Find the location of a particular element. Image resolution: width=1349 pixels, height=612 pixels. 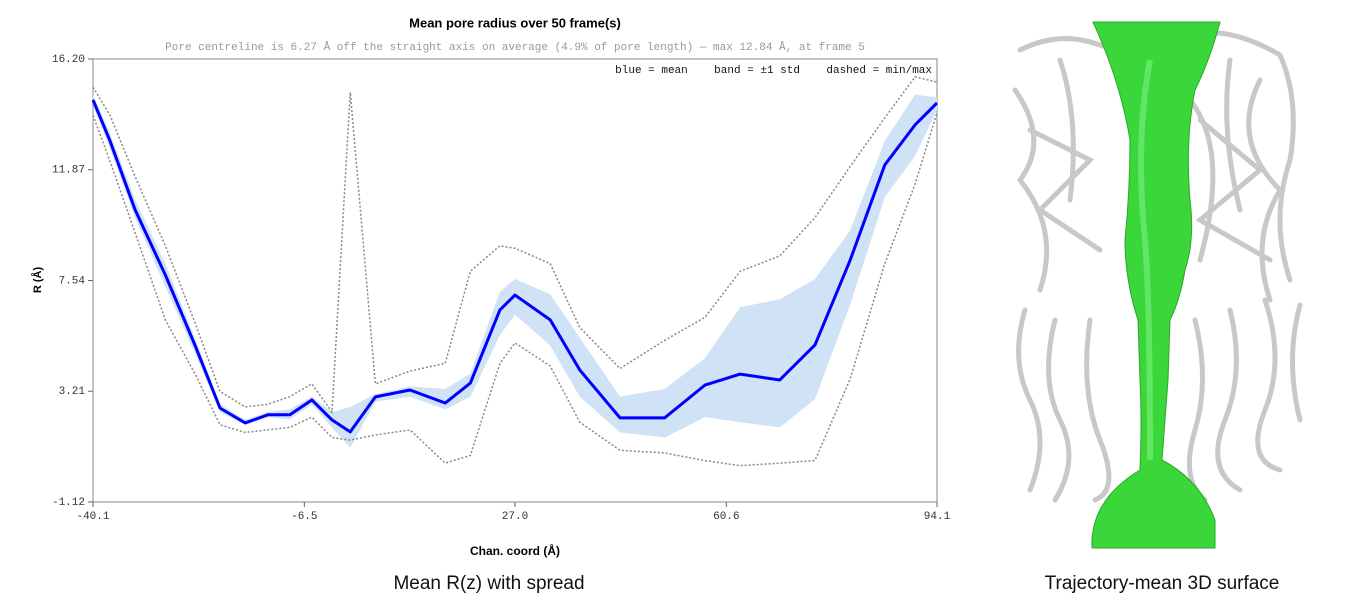

x-tick-label: -40.1 is located at coordinates (92, 517).